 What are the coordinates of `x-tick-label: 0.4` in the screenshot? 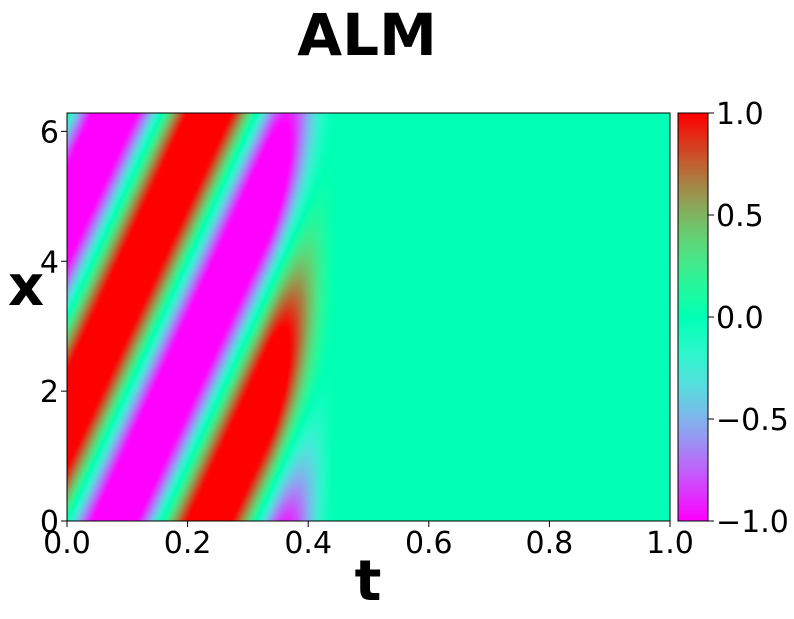 It's located at (308, 543).